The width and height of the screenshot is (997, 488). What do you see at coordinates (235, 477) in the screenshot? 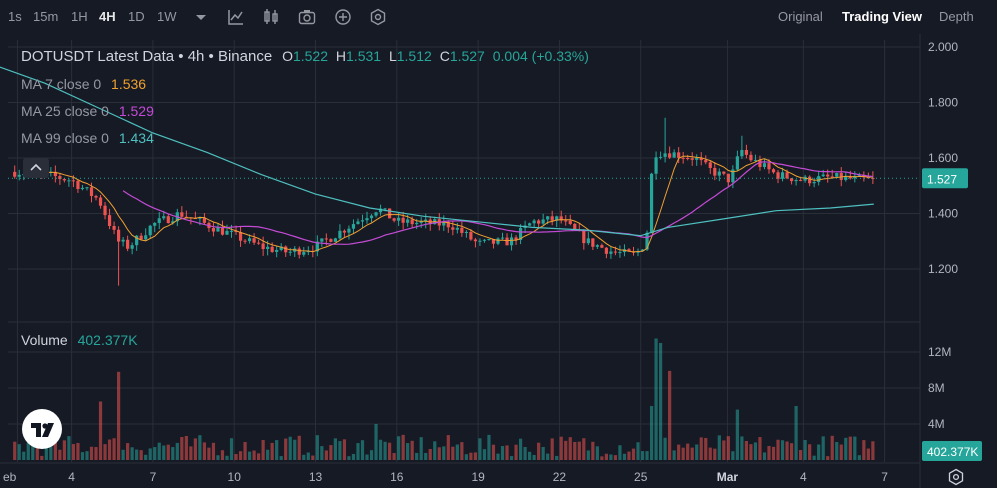
I see `x-tick-label: 10` at bounding box center [235, 477].